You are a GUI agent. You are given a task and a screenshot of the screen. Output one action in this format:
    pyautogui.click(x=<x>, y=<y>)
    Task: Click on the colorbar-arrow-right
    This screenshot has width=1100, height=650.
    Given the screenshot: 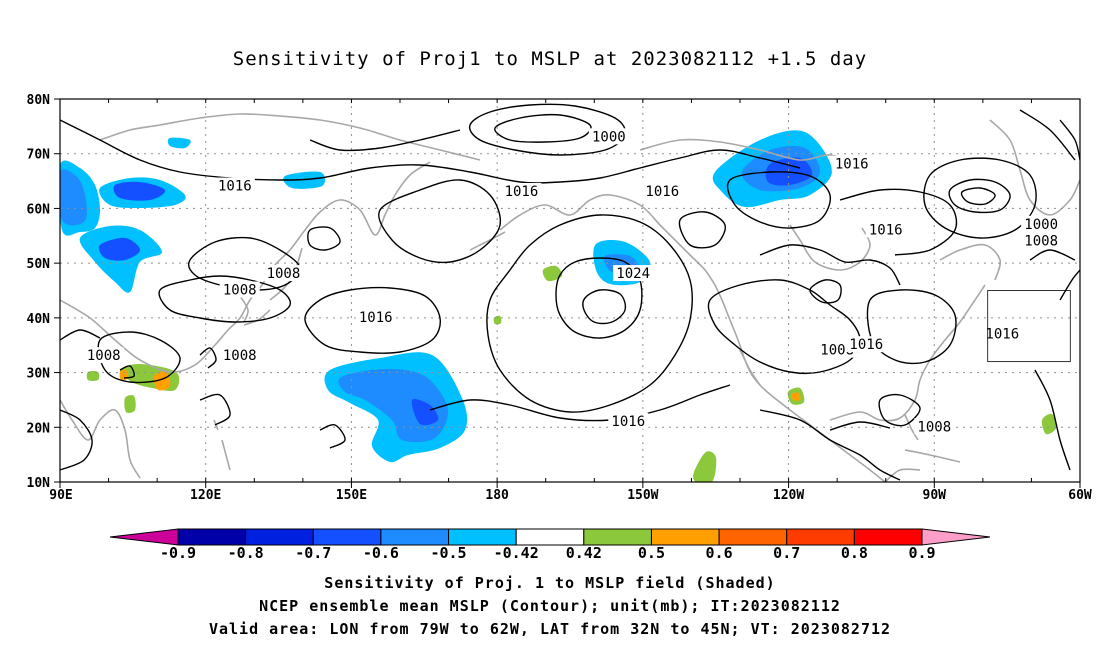 What is the action you would take?
    pyautogui.click(x=956, y=537)
    